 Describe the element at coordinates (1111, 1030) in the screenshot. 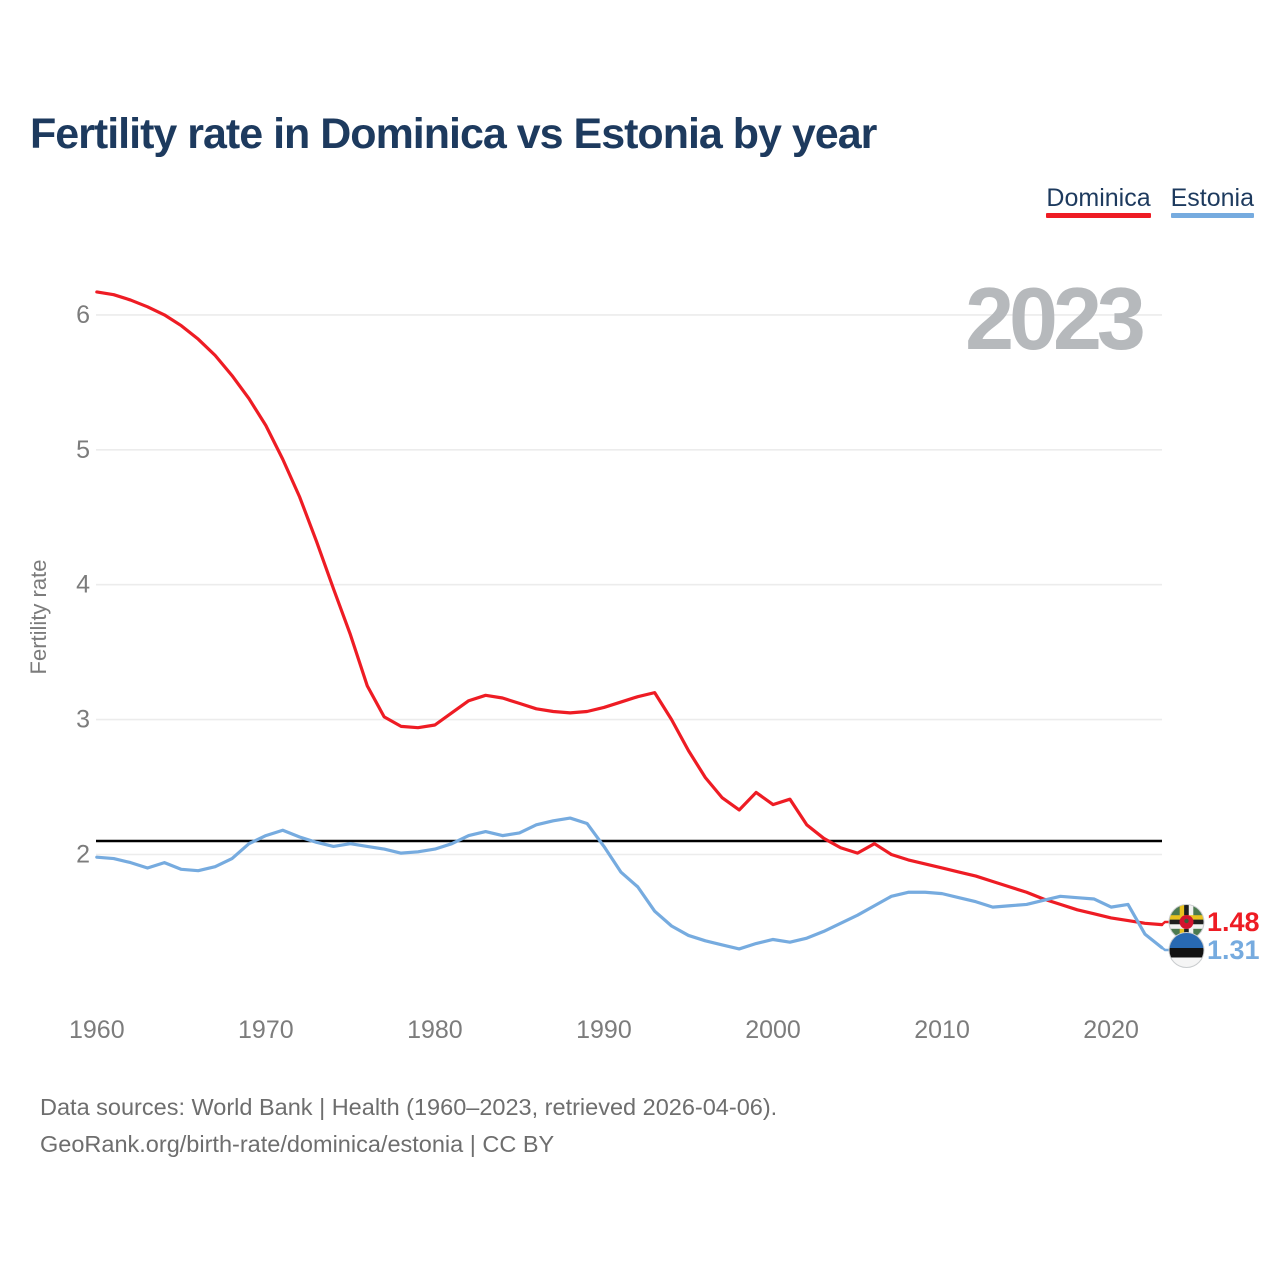

I see `x-tick-label-2020: 2020` at that location.